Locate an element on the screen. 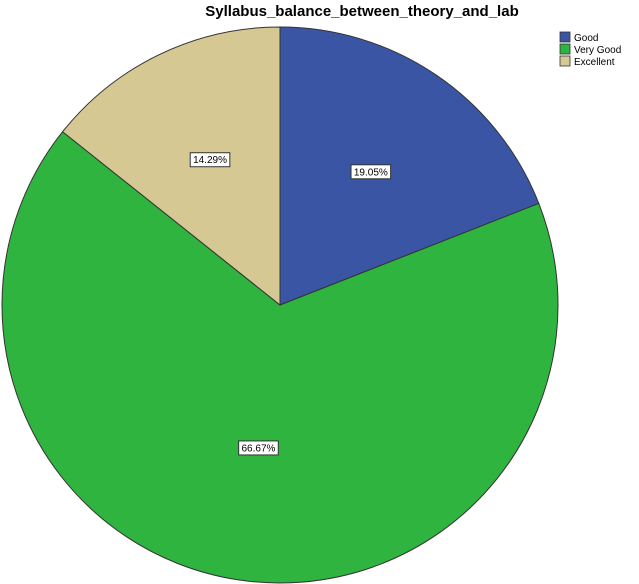 This screenshot has height=584, width=639. legend-item-good: Good is located at coordinates (578, 37).